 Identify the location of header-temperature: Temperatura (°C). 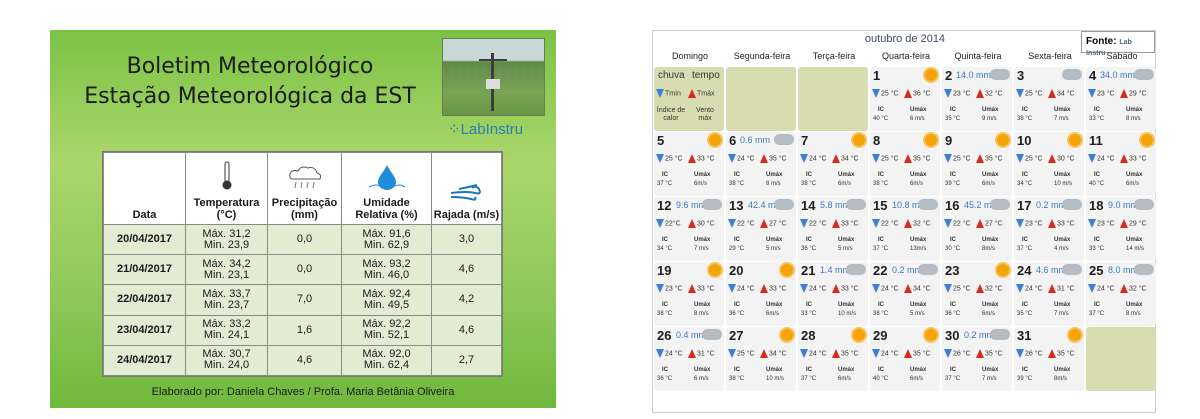
(226, 188).